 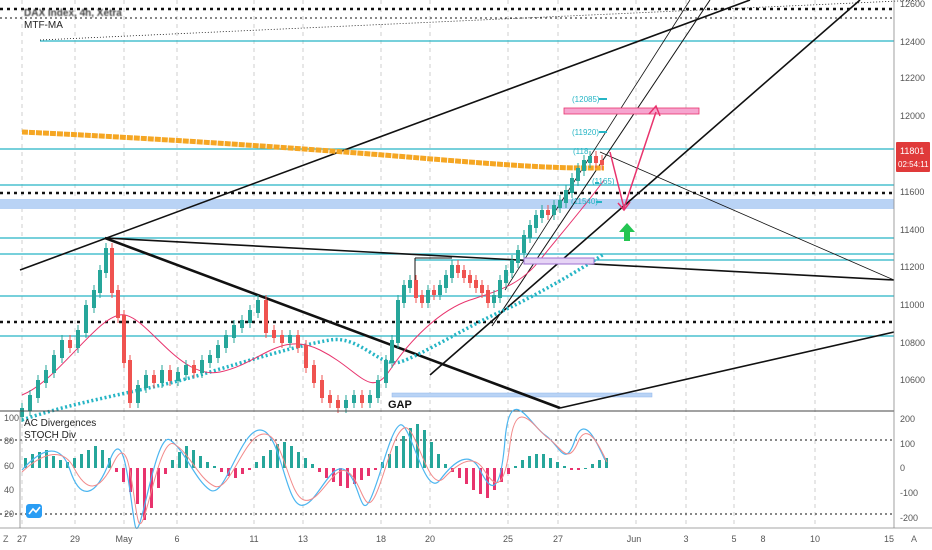 What do you see at coordinates (447, 204) in the screenshot?
I see `support-zone` at bounding box center [447, 204].